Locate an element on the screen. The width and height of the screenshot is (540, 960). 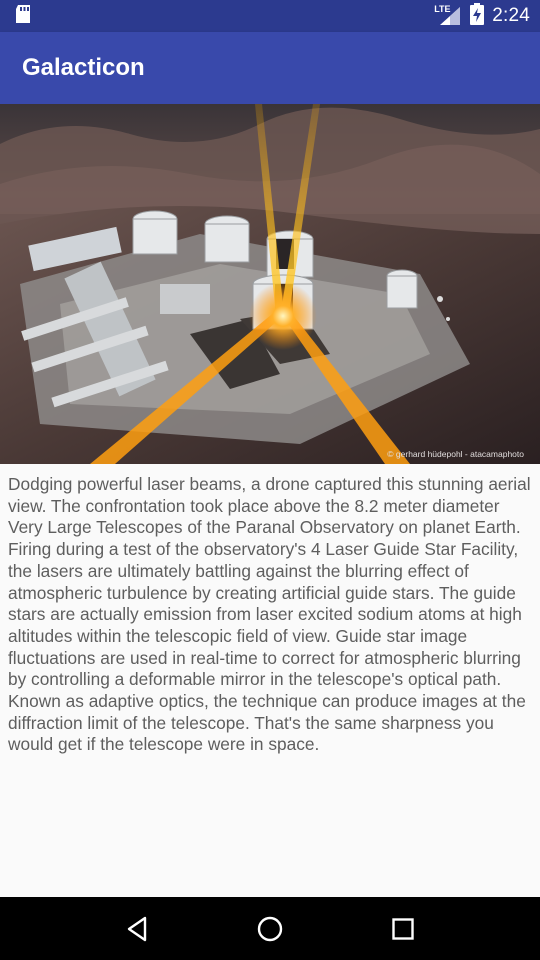
network-type-label: LTE is located at coordinates (442, 9).